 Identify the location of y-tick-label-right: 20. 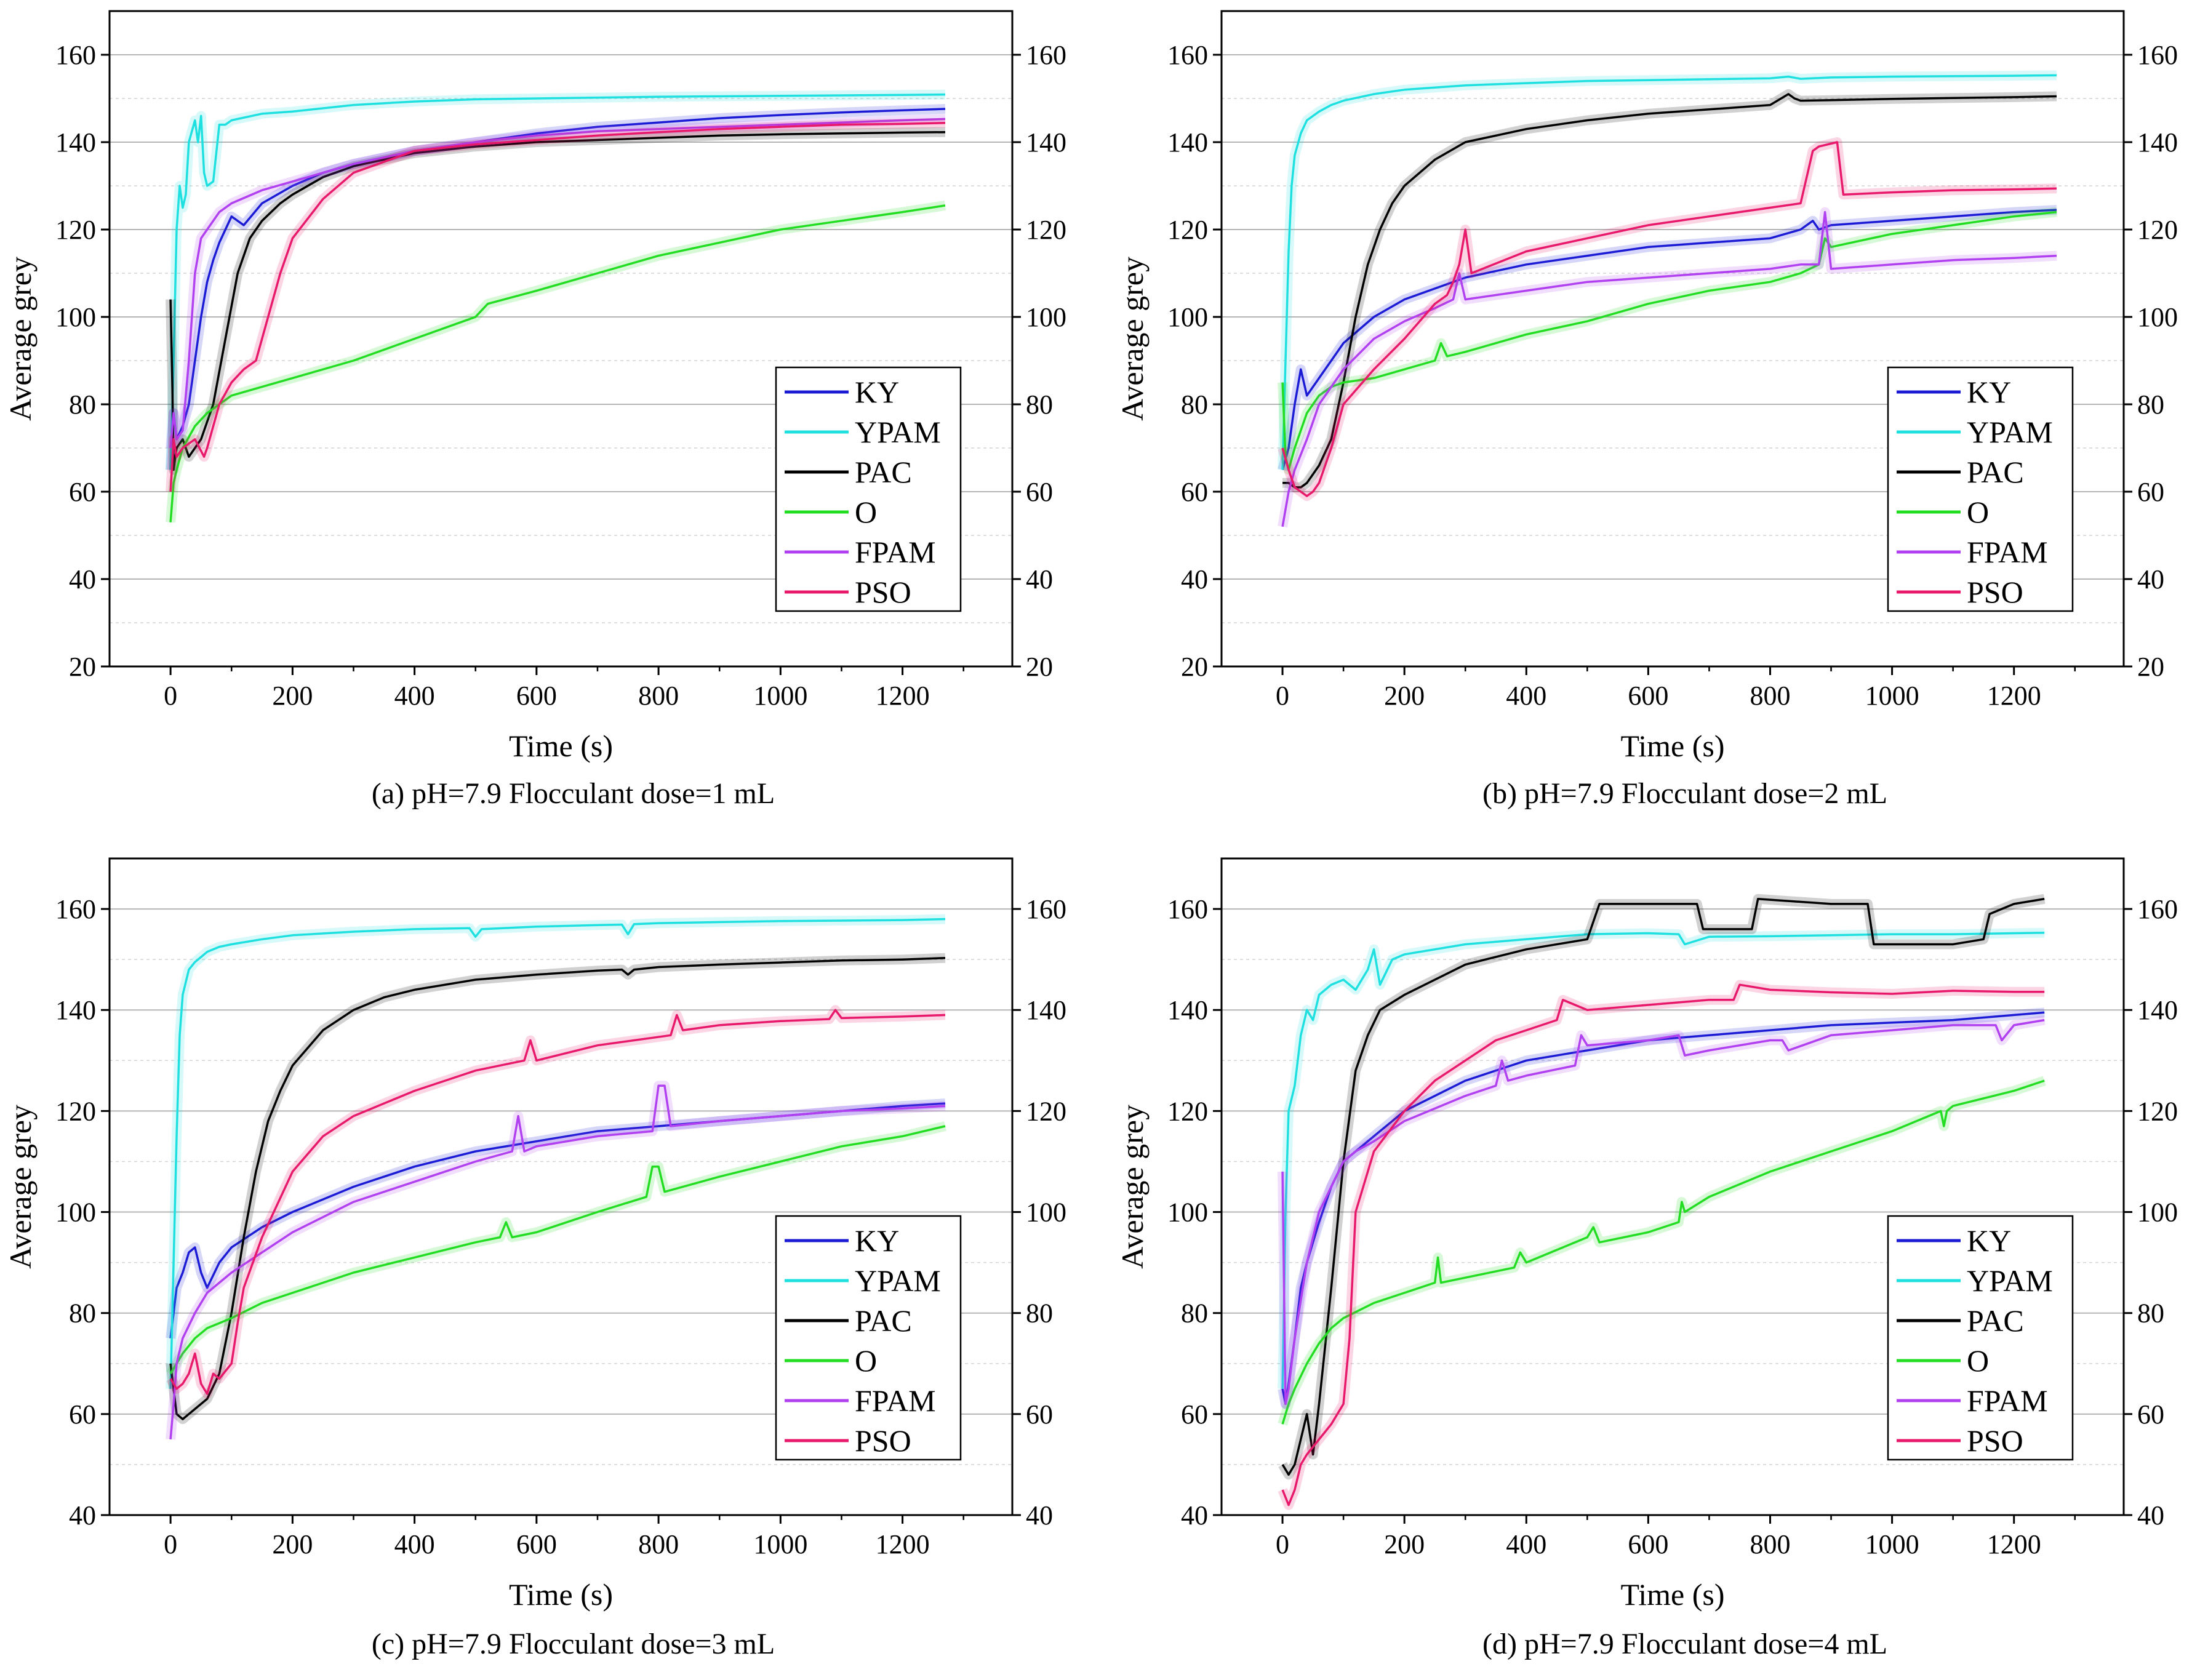
(2150, 667).